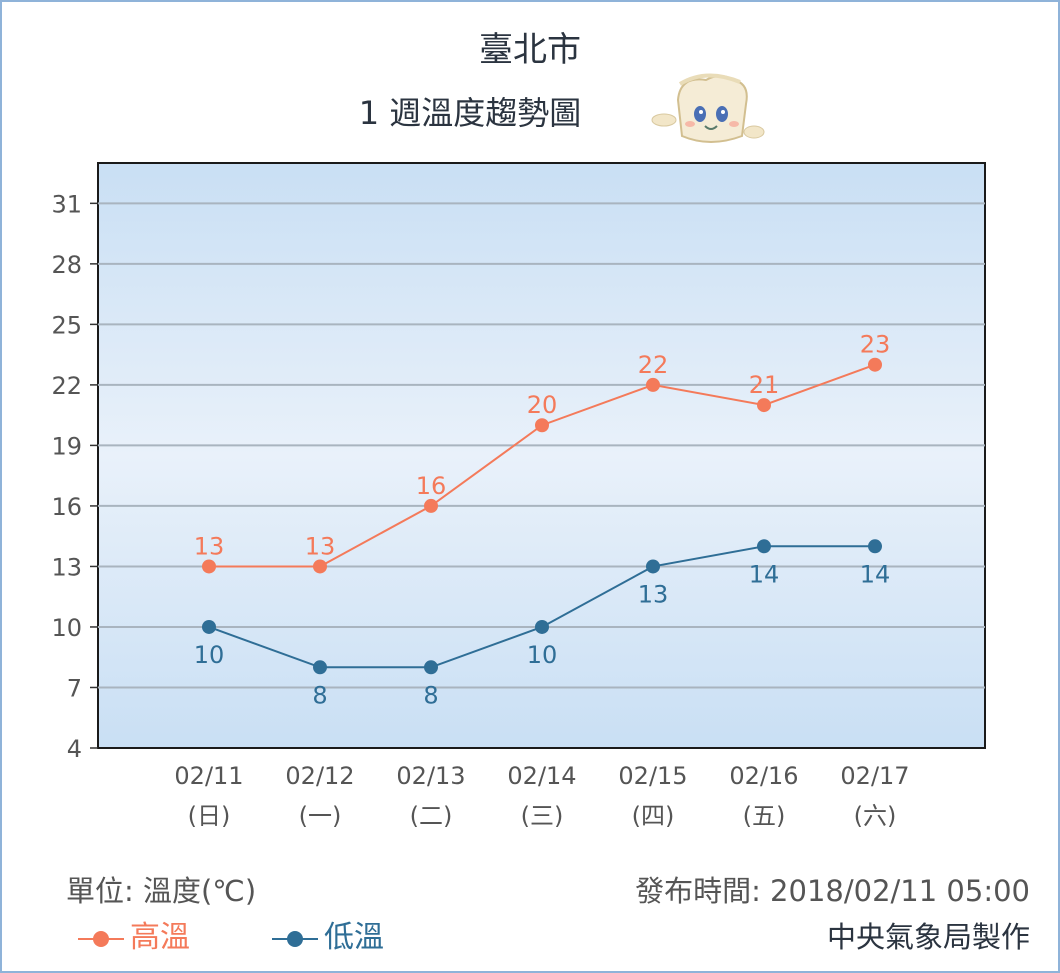 The width and height of the screenshot is (1060, 973). What do you see at coordinates (874, 776) in the screenshot?
I see `x-tick-label: 02/17` at bounding box center [874, 776].